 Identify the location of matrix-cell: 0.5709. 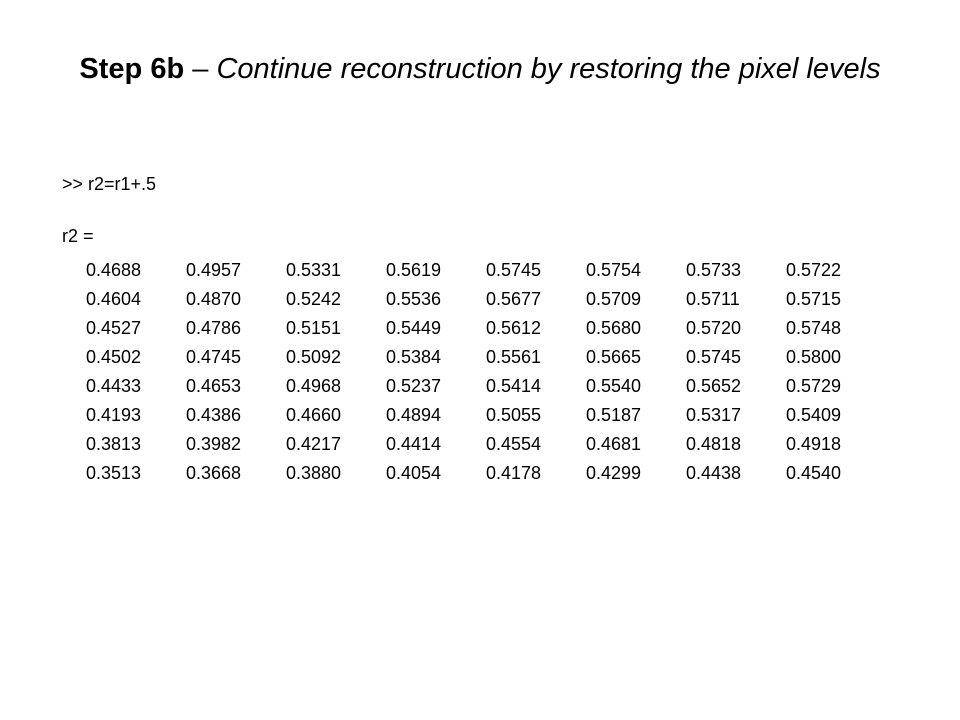
(614, 299).